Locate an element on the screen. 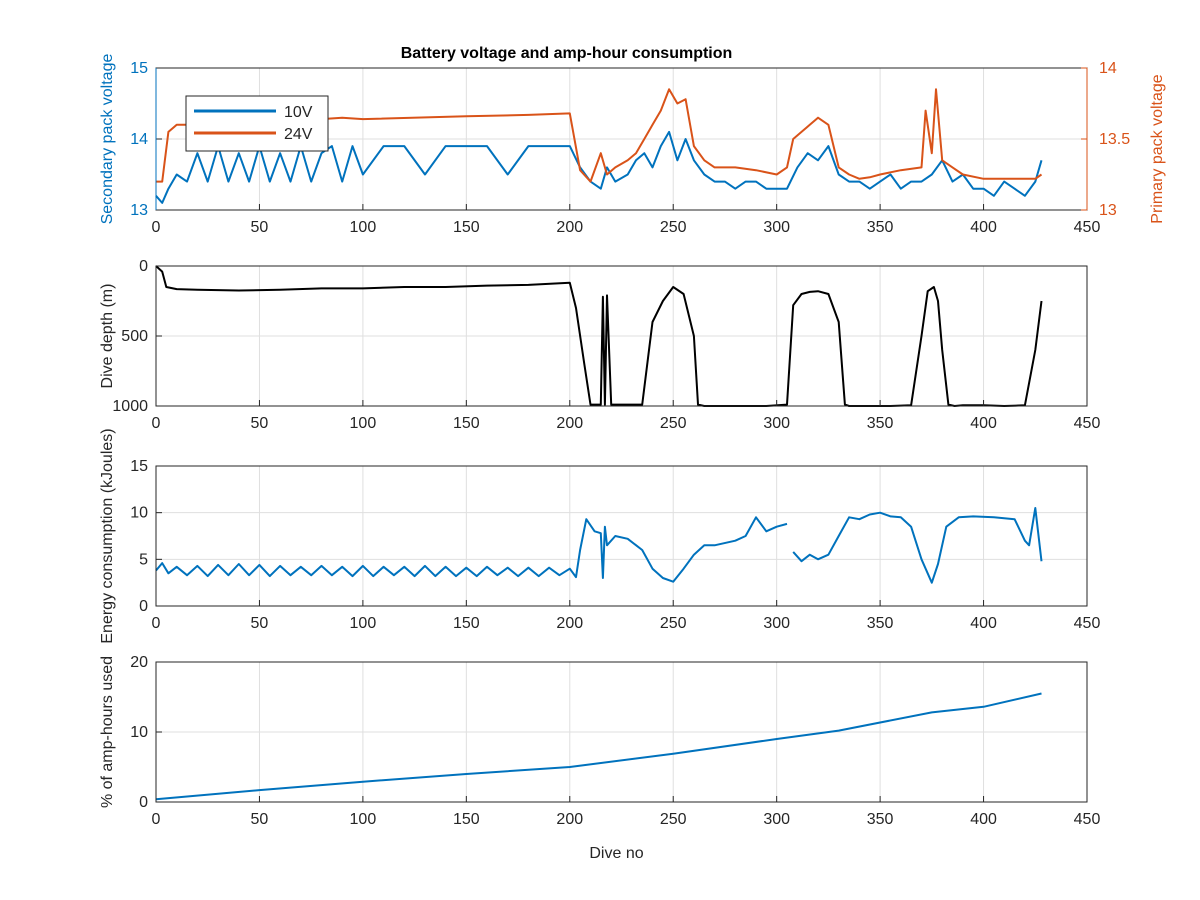 Image resolution: width=1200 pixels, height=900 pixels. y-axis-label: Energy consumption (kJoules) is located at coordinates (107, 535).